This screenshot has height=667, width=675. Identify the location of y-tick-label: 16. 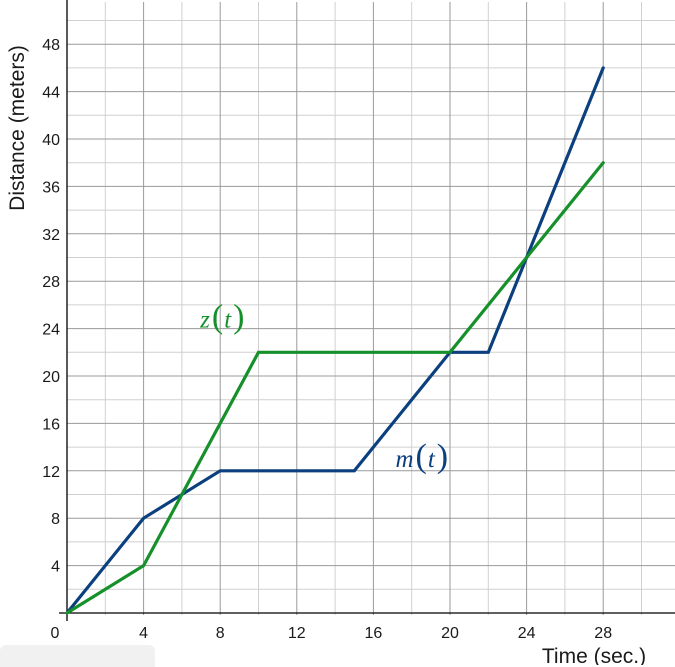
(51, 424).